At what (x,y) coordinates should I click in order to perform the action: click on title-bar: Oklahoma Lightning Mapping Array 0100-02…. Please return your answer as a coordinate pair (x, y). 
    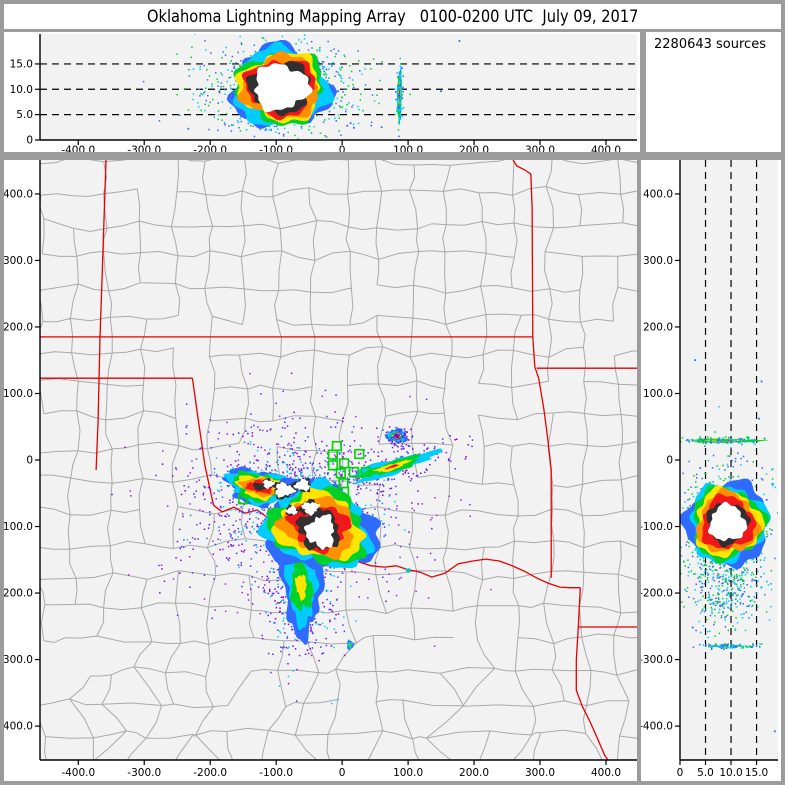
    Looking at the image, I should click on (392, 16).